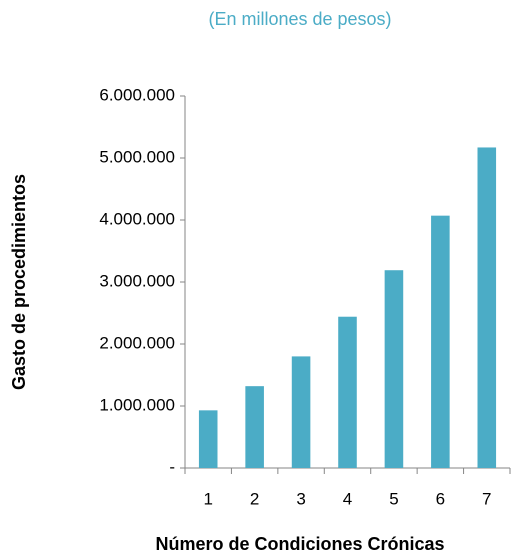  What do you see at coordinates (137, 218) in the screenshot?
I see `y-tick-label: 4.000.000` at bounding box center [137, 218].